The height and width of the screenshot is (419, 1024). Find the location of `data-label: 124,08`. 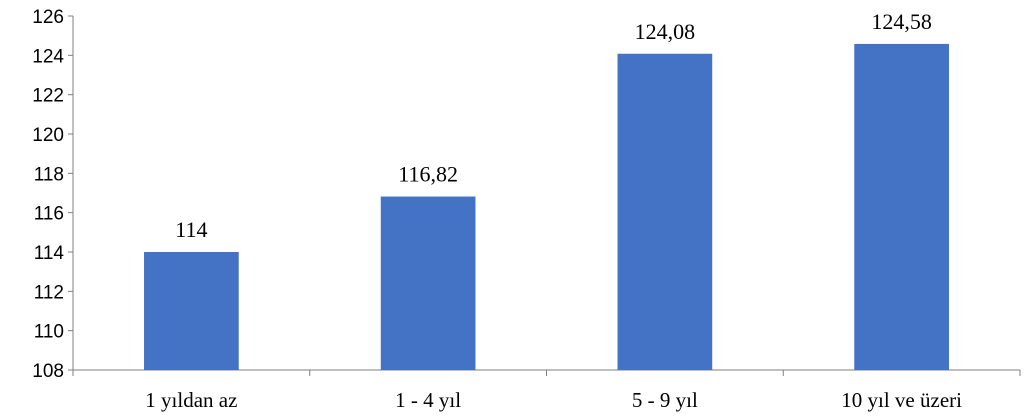

data-label: 124,08 is located at coordinates (665, 31).